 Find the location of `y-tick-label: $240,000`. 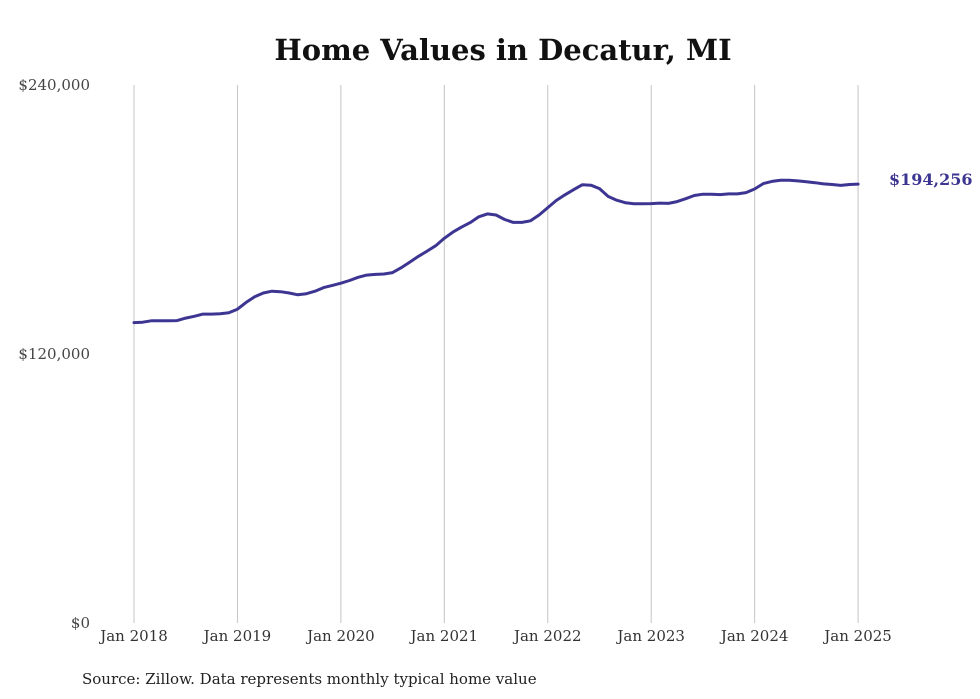

y-tick-label: $240,000 is located at coordinates (54, 85).